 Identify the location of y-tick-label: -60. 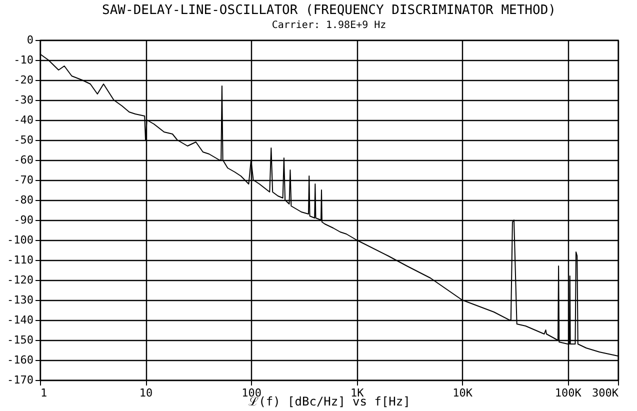
(24, 160).